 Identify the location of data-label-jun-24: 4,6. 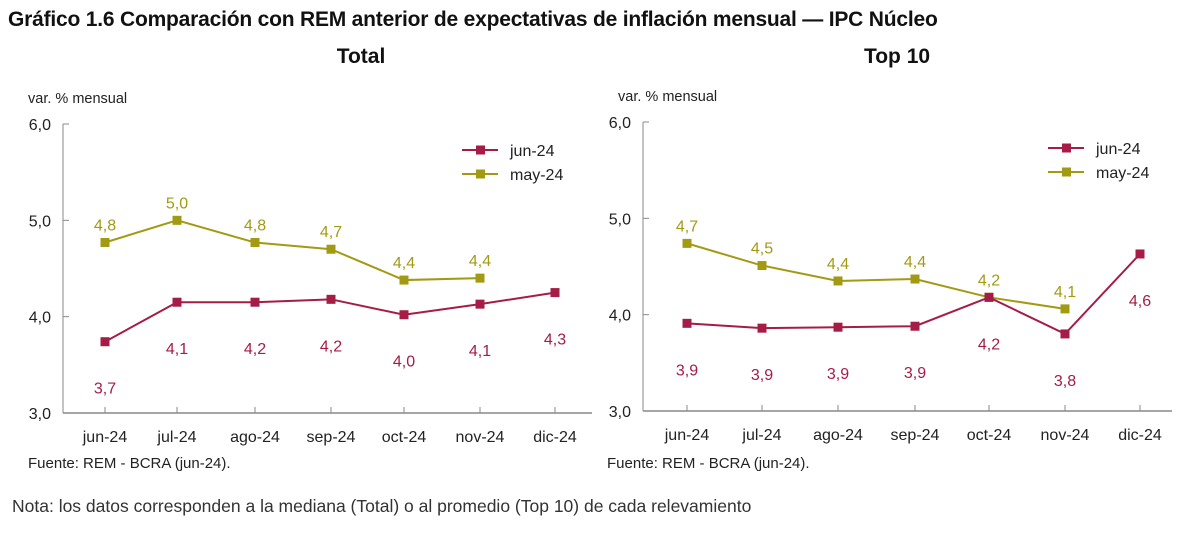
(1140, 301).